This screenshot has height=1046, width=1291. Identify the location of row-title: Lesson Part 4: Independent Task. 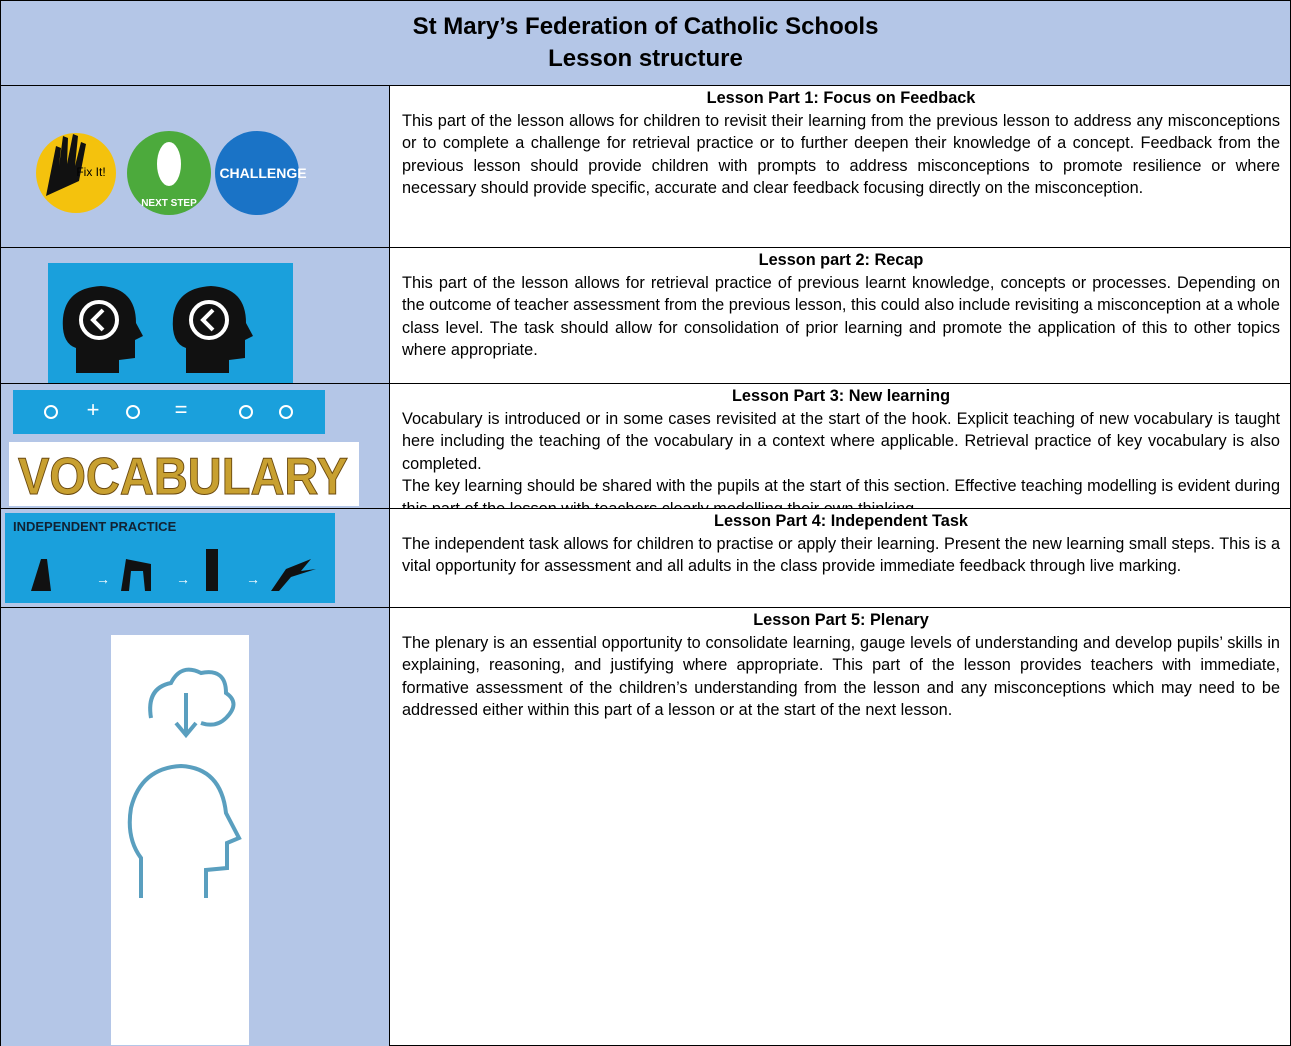
(841, 521).